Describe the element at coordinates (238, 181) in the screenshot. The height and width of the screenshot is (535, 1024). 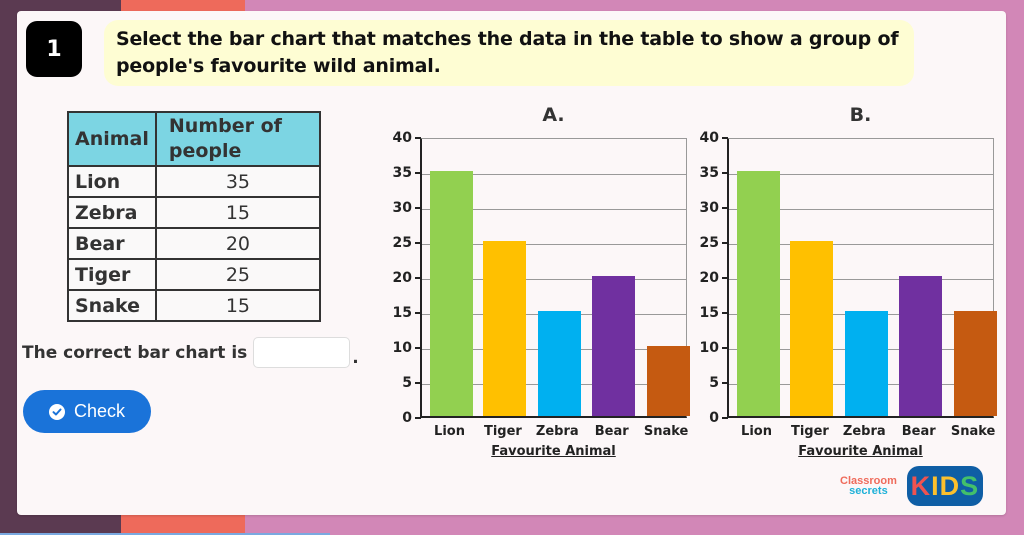
I see `table-cell-count: 35` at that location.